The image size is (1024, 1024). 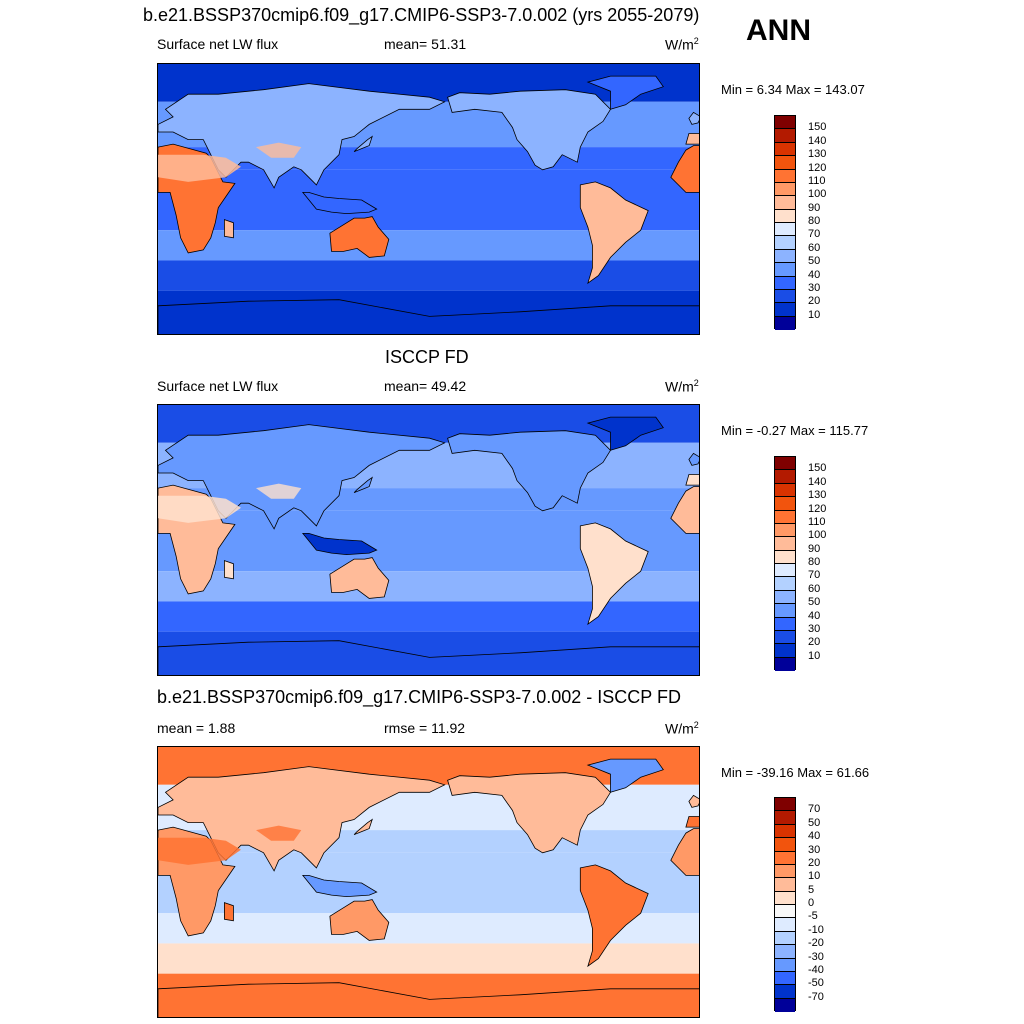 I want to click on panel-obs-minmax: Min = -0.27 Max = 115.77, so click(x=795, y=430).